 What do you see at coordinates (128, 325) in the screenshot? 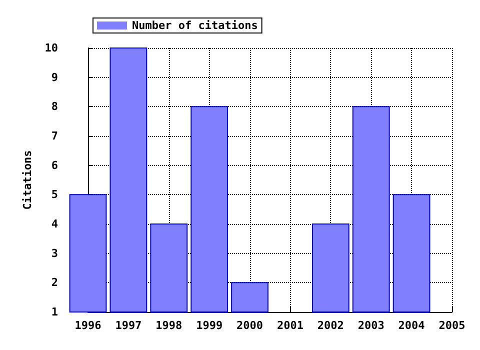
I see `x-tick-label: 1997` at bounding box center [128, 325].